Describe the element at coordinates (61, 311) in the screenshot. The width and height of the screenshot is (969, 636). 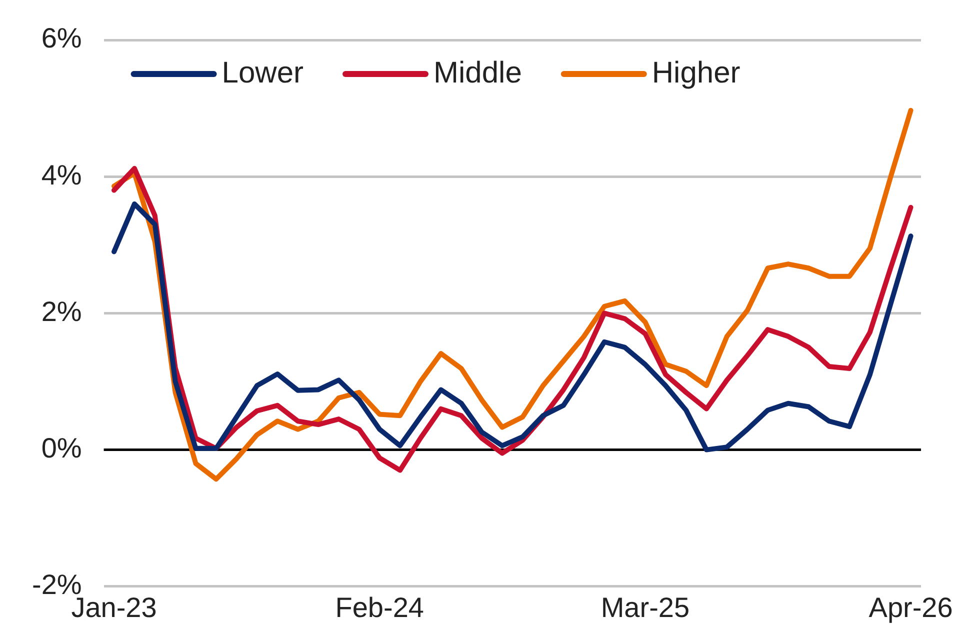
I see `y-tick-label: 2%` at that location.